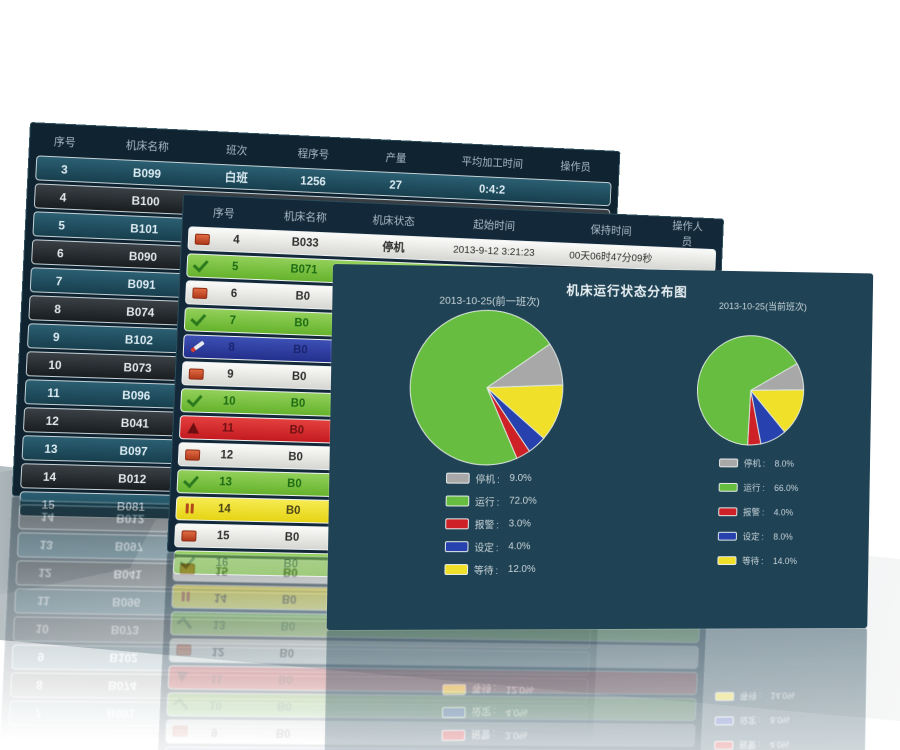 The height and width of the screenshot is (750, 900). Describe the element at coordinates (313, 181) in the screenshot. I see `cell-program: 1256` at that location.